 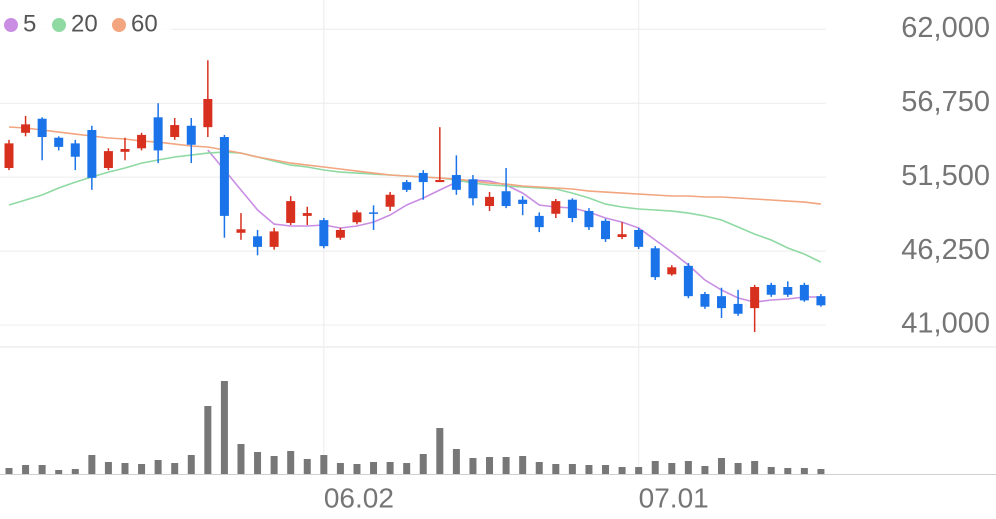 What do you see at coordinates (945, 324) in the screenshot?
I see `y-tick-label: 41,000` at bounding box center [945, 324].